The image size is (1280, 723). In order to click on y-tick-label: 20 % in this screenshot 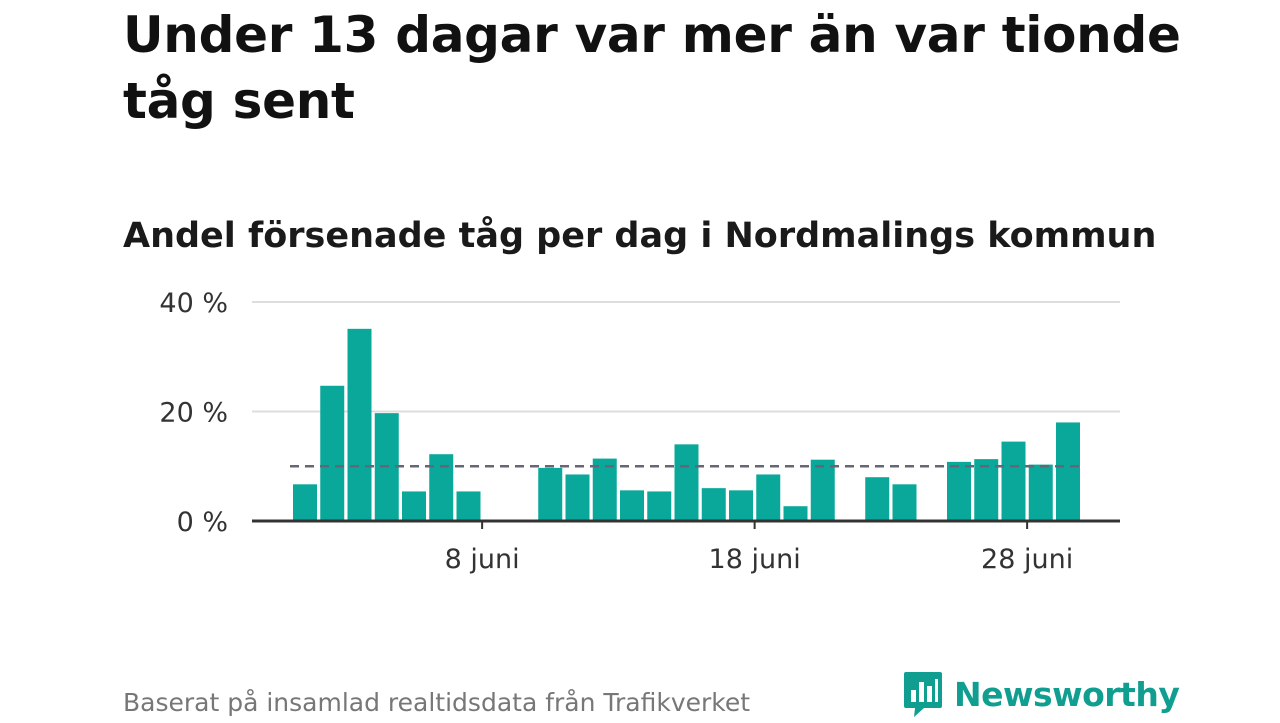, I will do `click(193, 413)`.